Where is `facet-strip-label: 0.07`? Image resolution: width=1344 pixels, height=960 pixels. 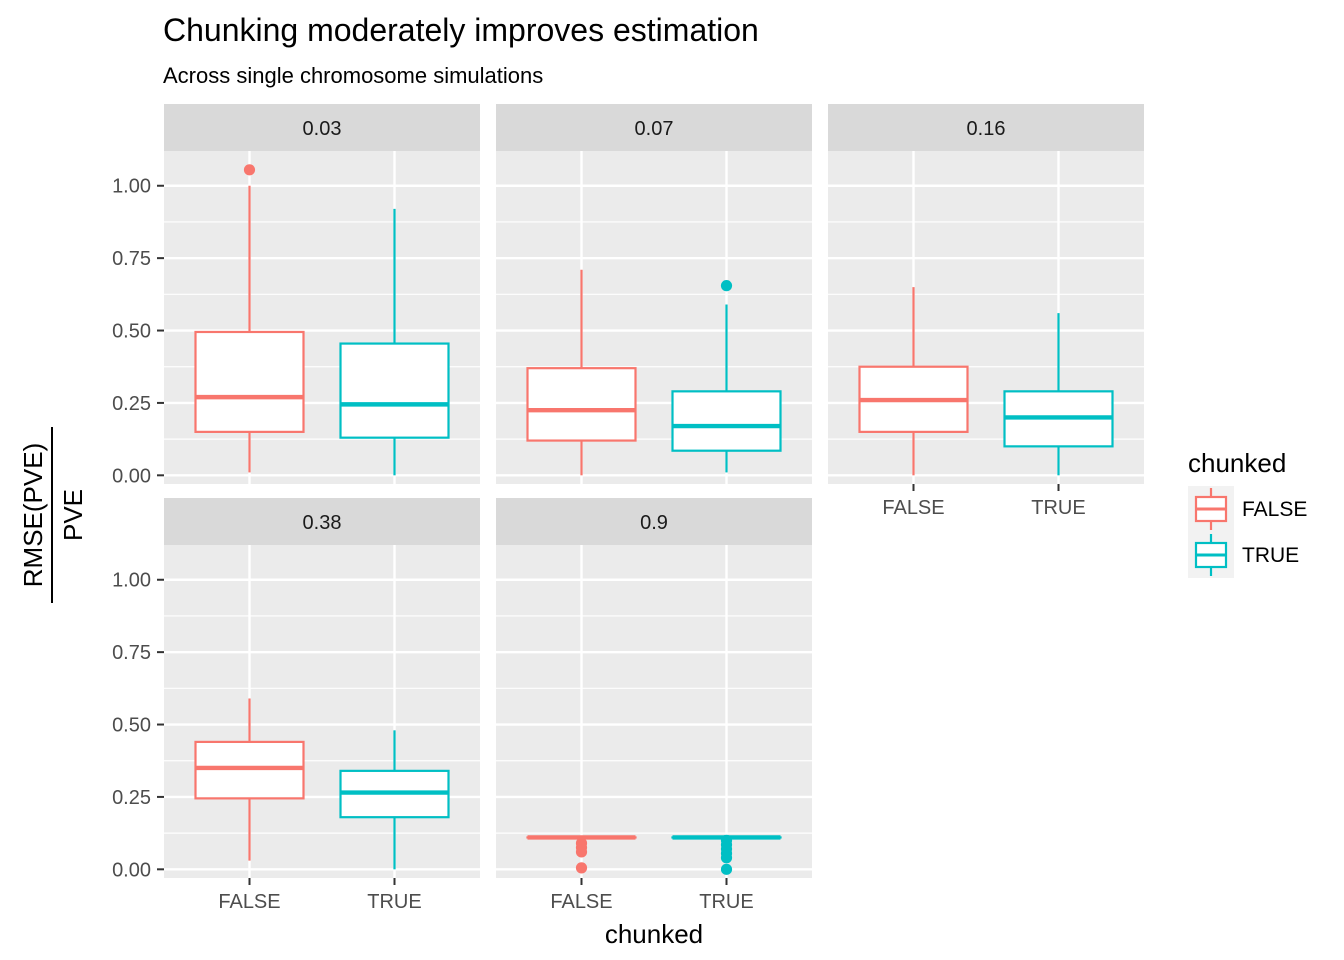
facet-strip-label: 0.07 is located at coordinates (654, 129).